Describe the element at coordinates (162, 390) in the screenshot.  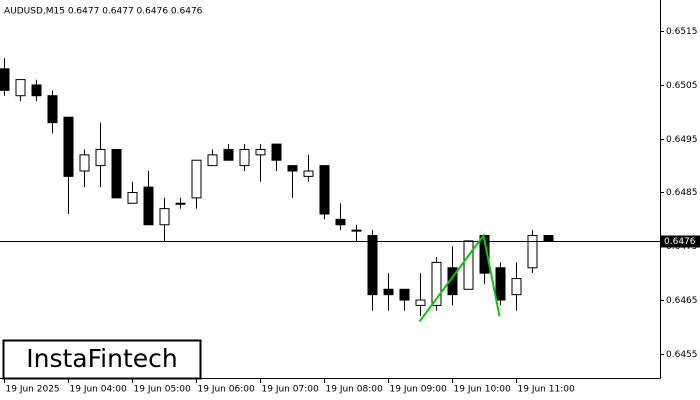
I see `x-tick-label: 19 Jun 05:00` at that location.